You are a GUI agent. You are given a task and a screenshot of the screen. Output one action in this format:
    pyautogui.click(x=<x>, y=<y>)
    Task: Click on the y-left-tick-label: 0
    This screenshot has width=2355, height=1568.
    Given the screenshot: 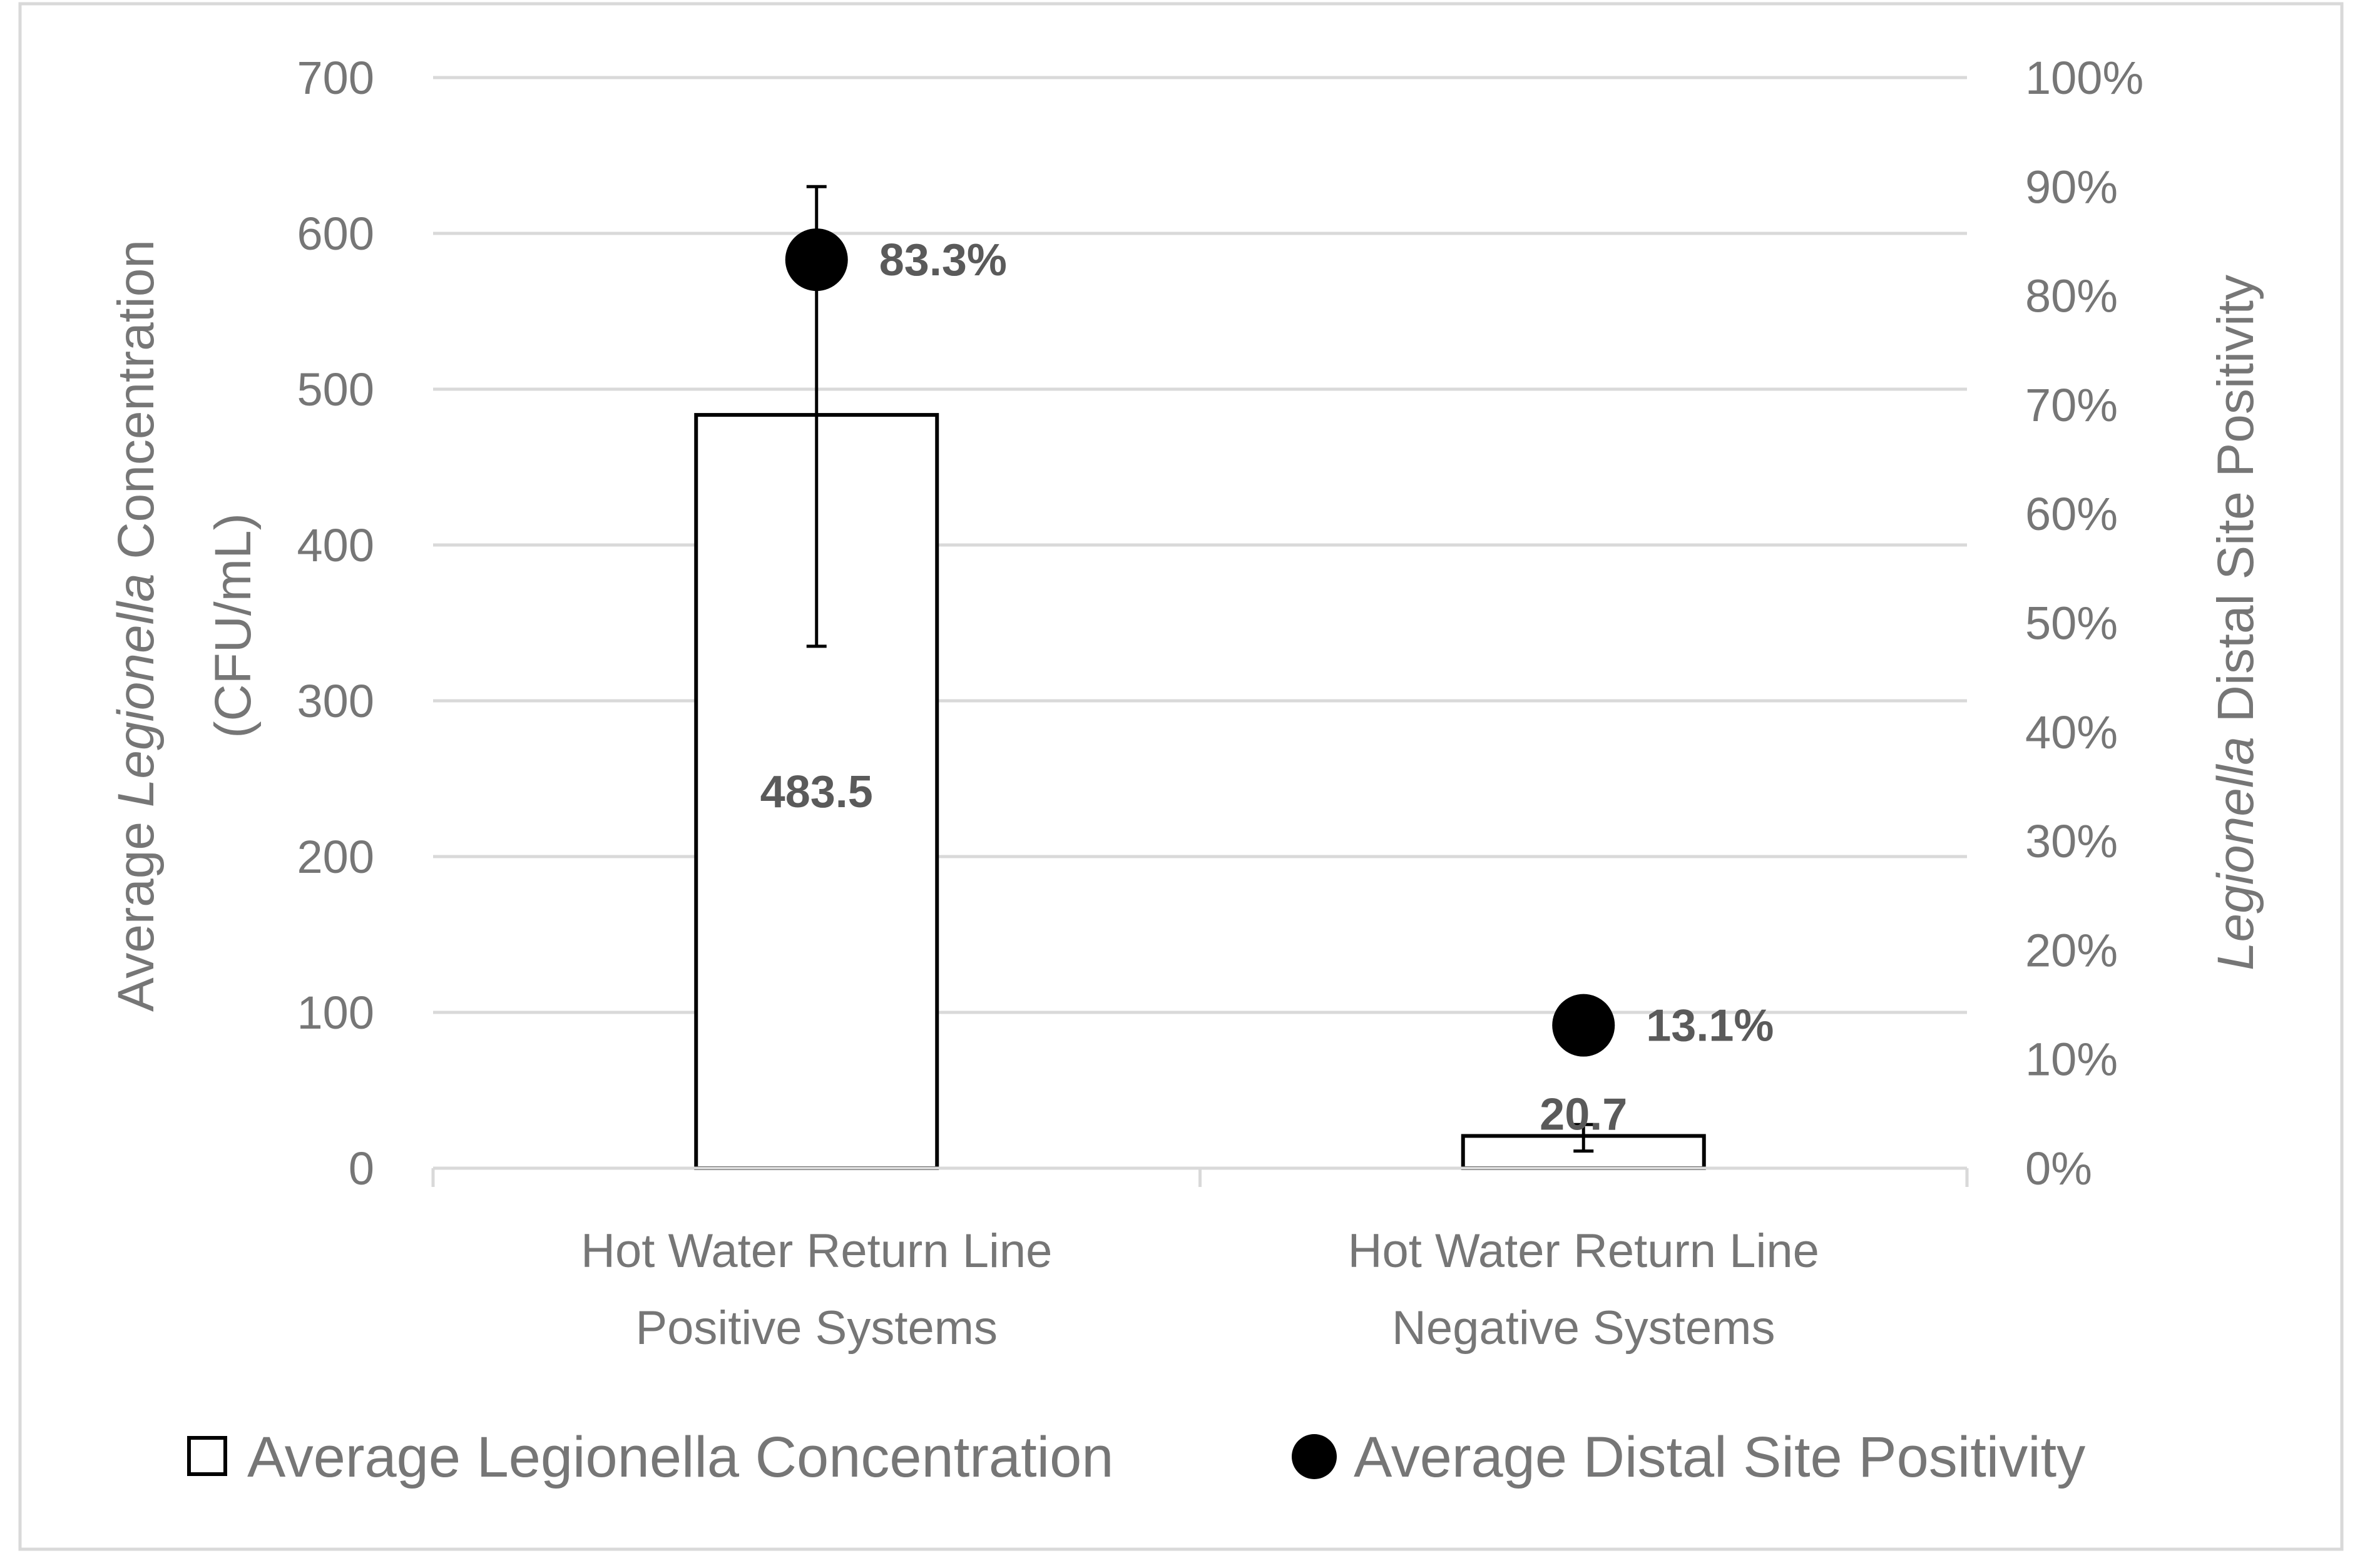 What is the action you would take?
    pyautogui.click(x=361, y=1168)
    